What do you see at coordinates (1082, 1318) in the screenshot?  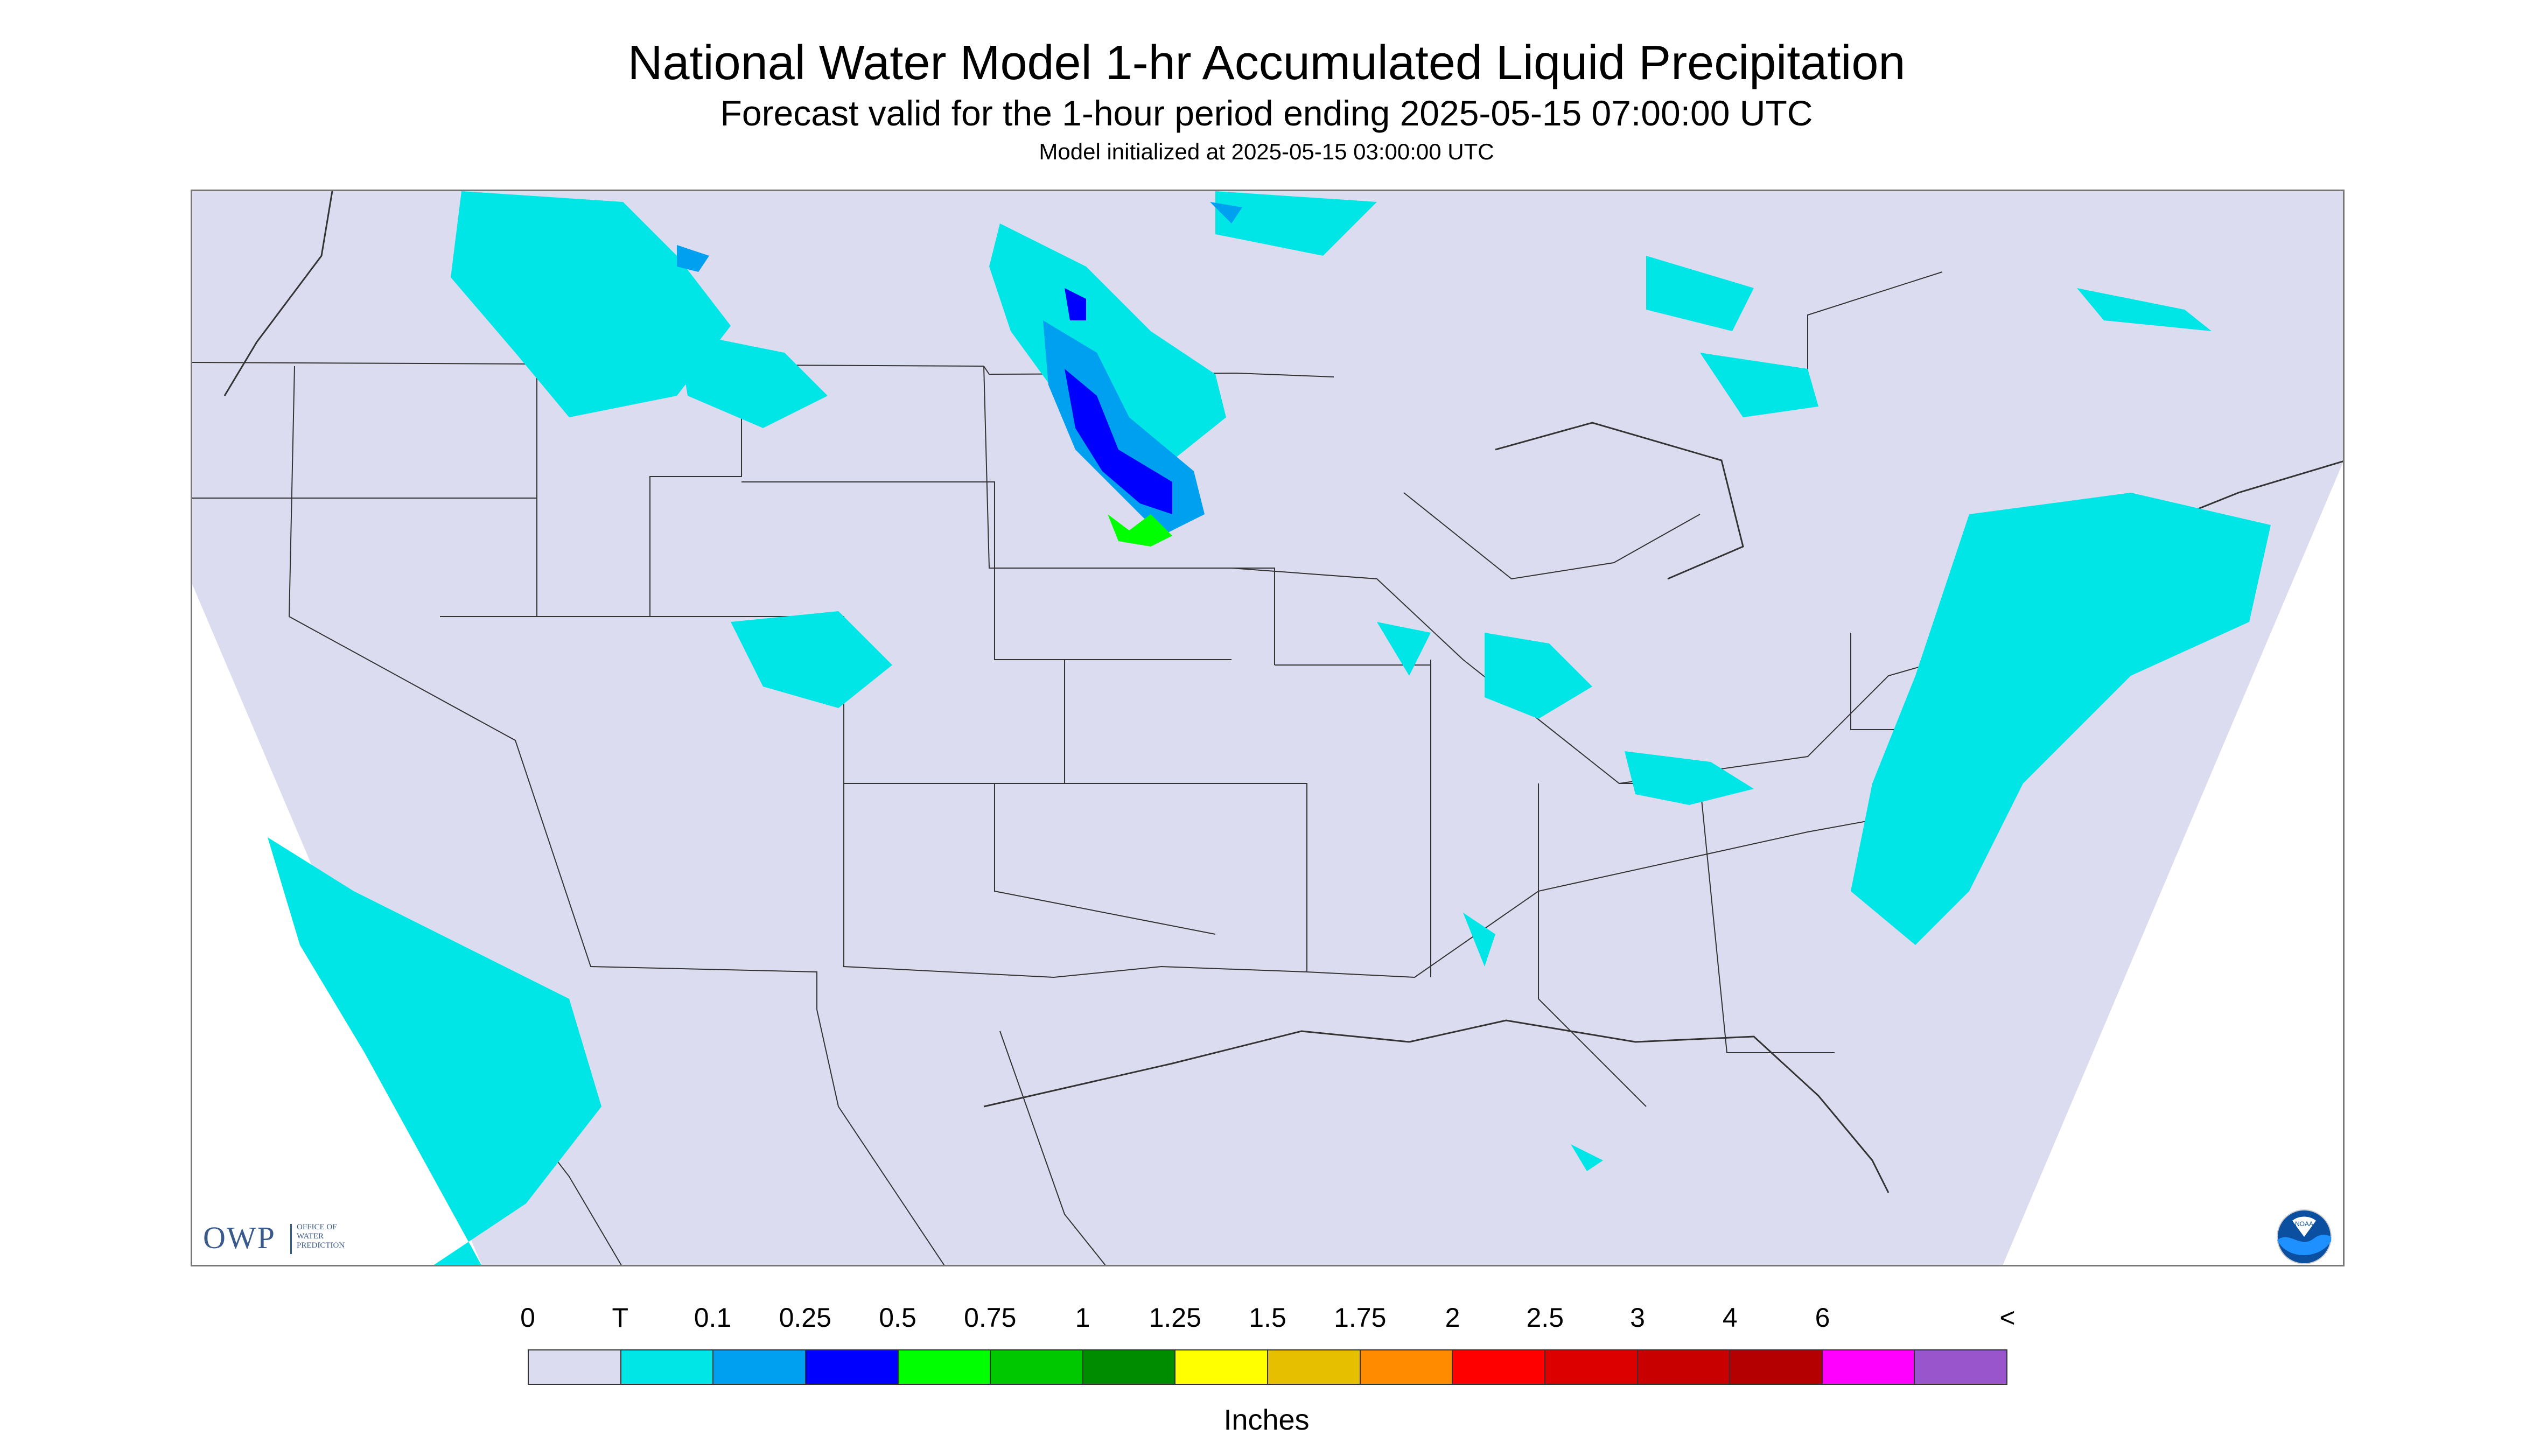 I see `legend-tick-label: 1` at bounding box center [1082, 1318].